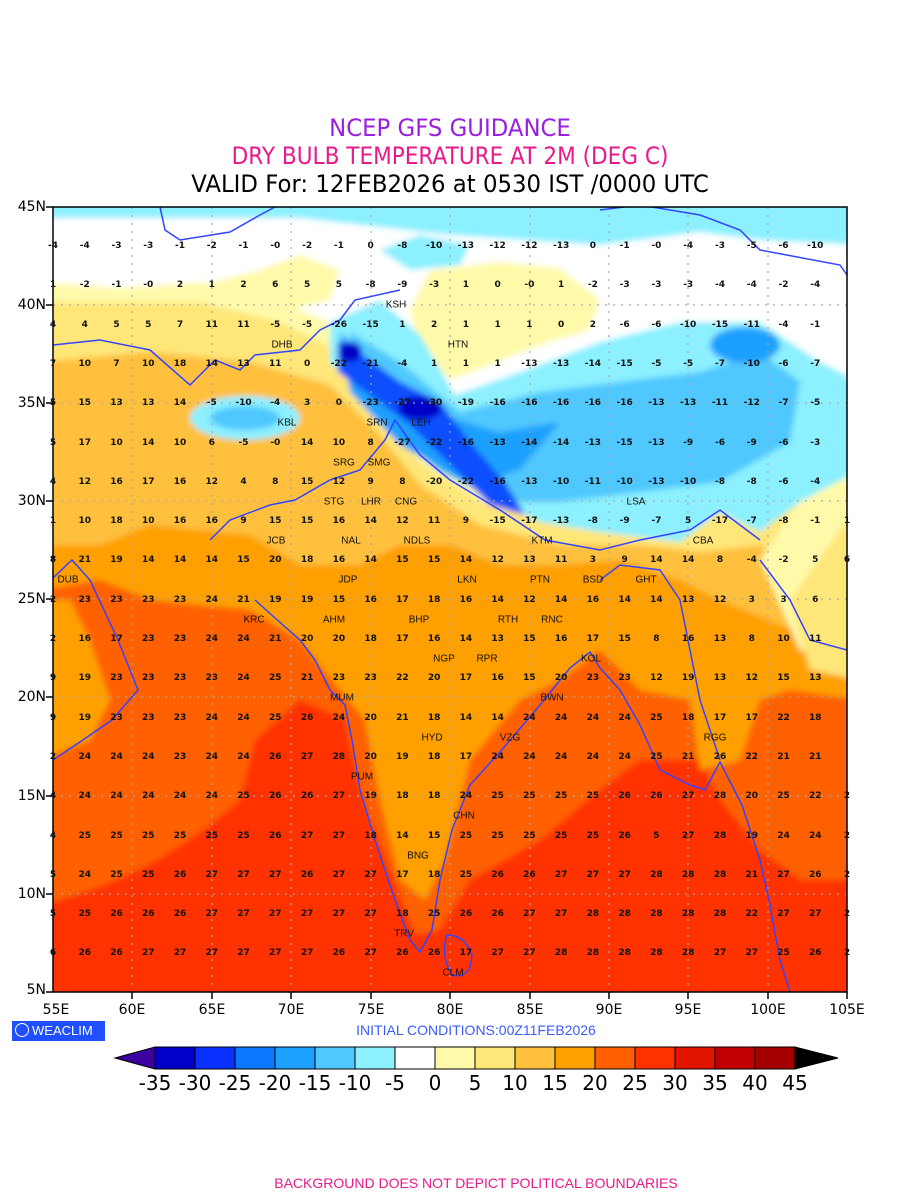 This screenshot has height=1200, width=900. I want to click on grid-value: 12, so click(497, 560).